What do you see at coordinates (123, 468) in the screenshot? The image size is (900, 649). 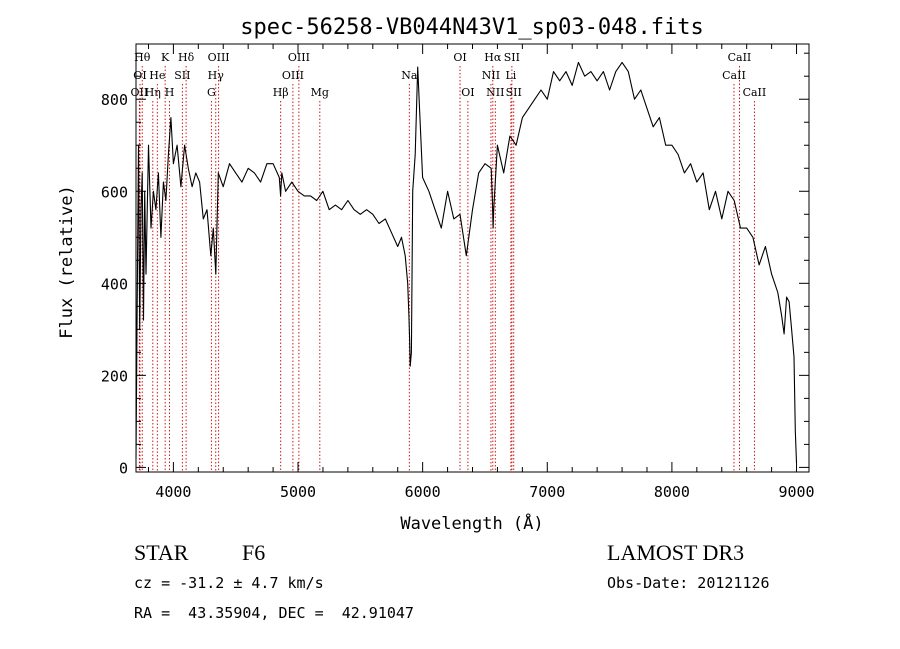 I see `y-tick-label-0: 0` at bounding box center [123, 468].